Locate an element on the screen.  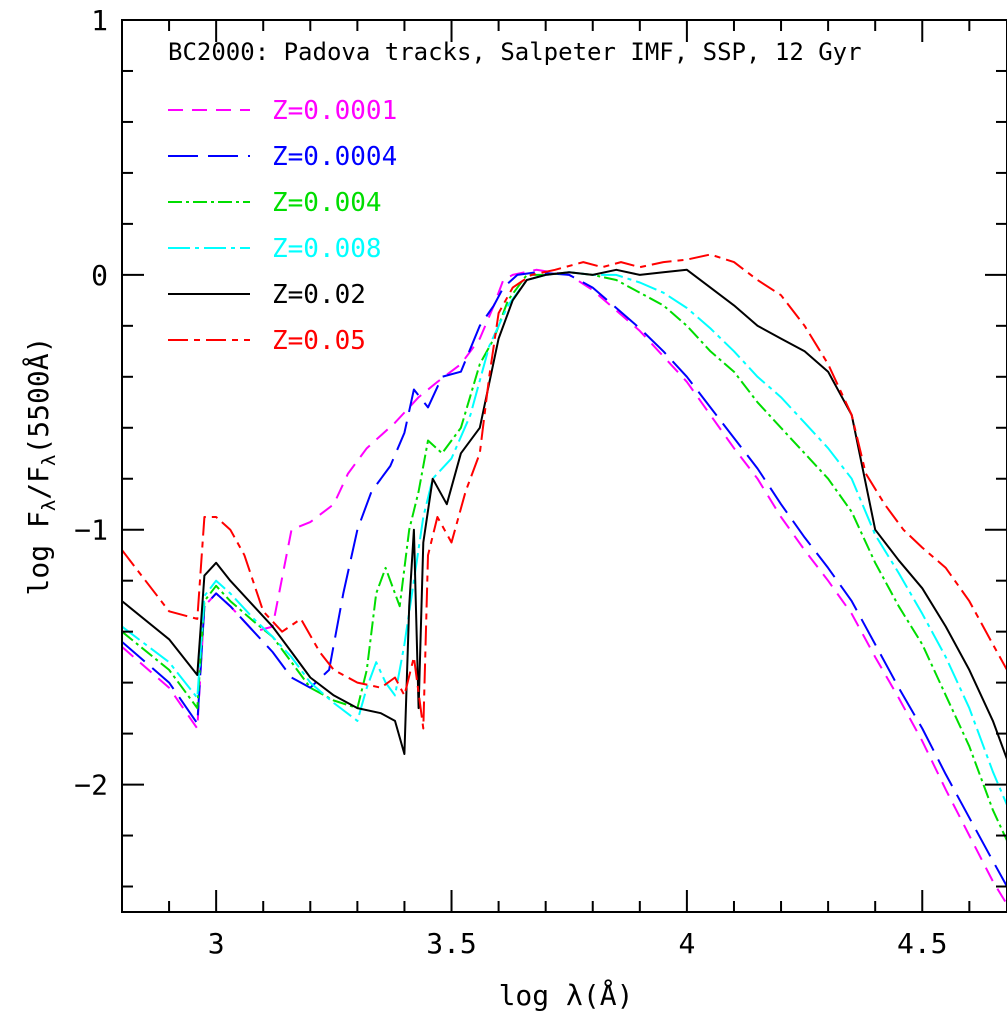
legend-label: Z=0.004 is located at coordinates (327, 203).